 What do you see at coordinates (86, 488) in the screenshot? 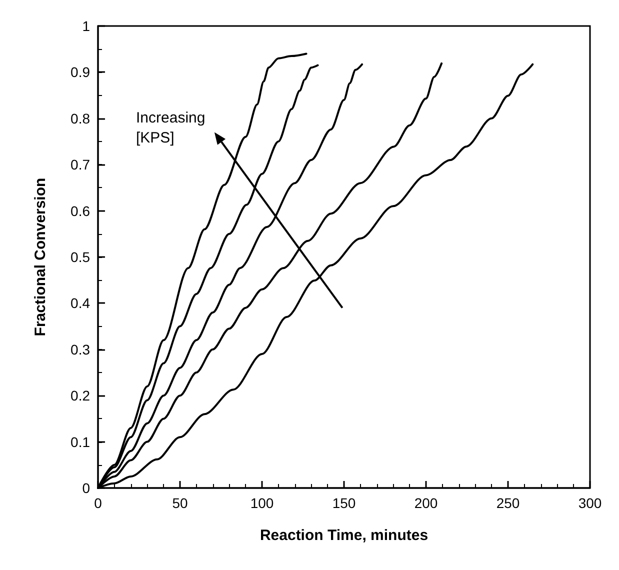
I see `y-tick-label: 0` at bounding box center [86, 488].